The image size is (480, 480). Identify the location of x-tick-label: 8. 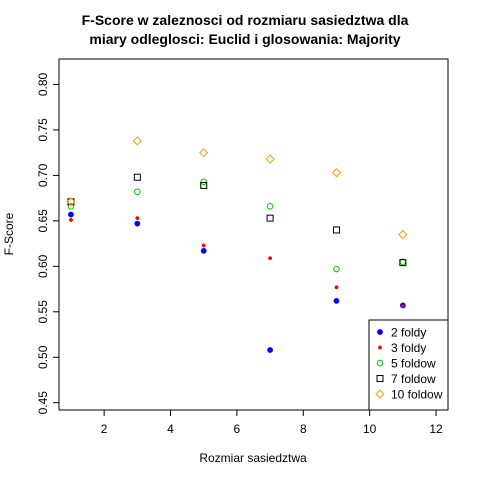
(303, 429).